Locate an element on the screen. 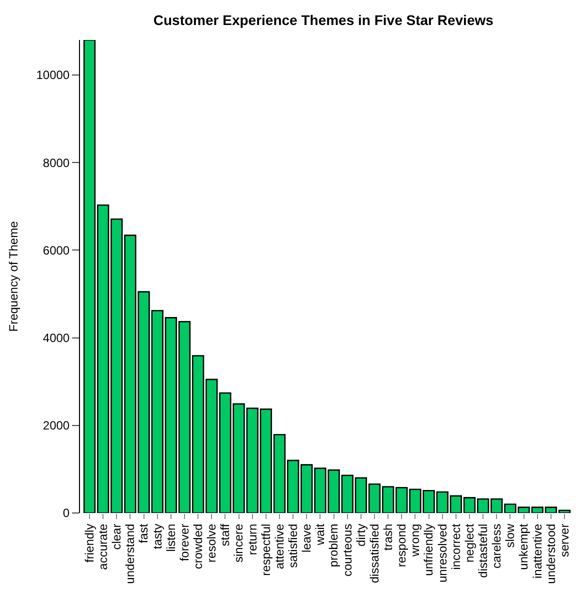  x-tick-label: friendly is located at coordinates (89, 543).